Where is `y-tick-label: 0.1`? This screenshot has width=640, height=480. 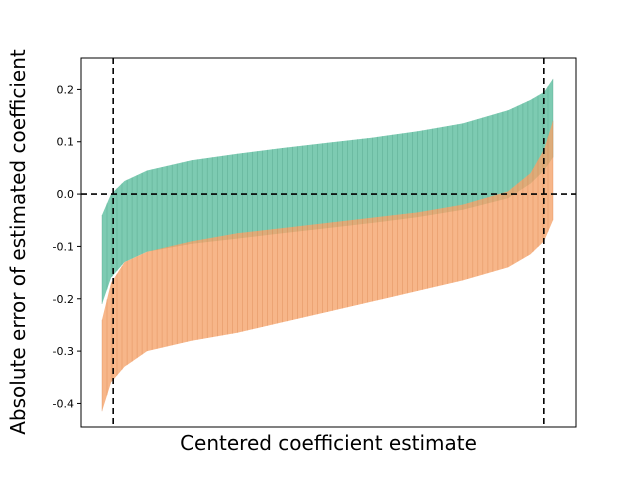 y-tick-label: 0.1 is located at coordinates (66, 142).